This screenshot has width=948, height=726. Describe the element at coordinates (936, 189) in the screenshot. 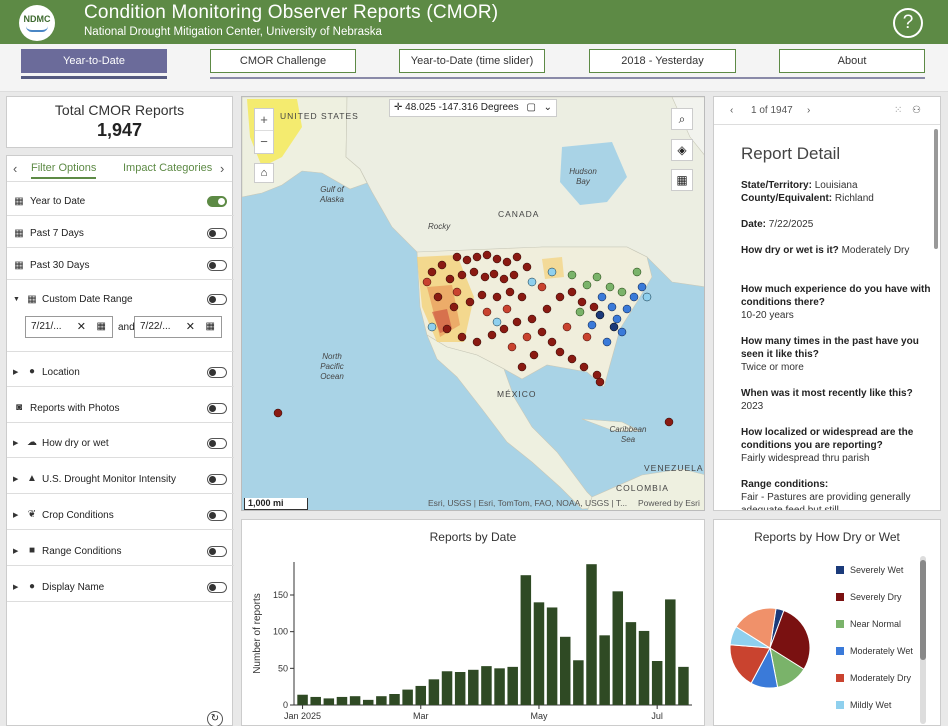

I see `detail-scrollbar` at that location.